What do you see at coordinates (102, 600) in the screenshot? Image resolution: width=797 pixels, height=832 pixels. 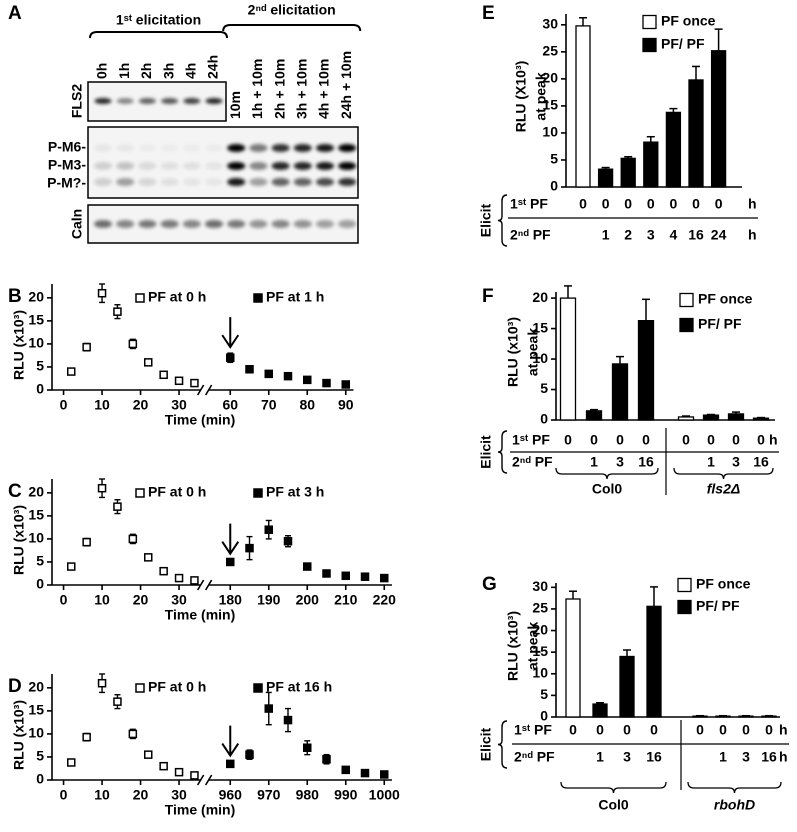 I see `x-tick-label: 10` at bounding box center [102, 600].